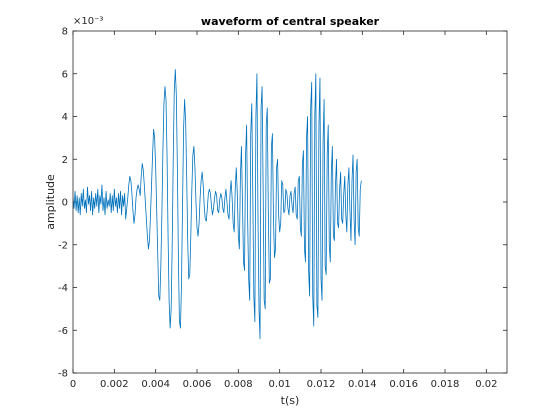  I want to click on x-tick-label: 0.008, so click(238, 384).